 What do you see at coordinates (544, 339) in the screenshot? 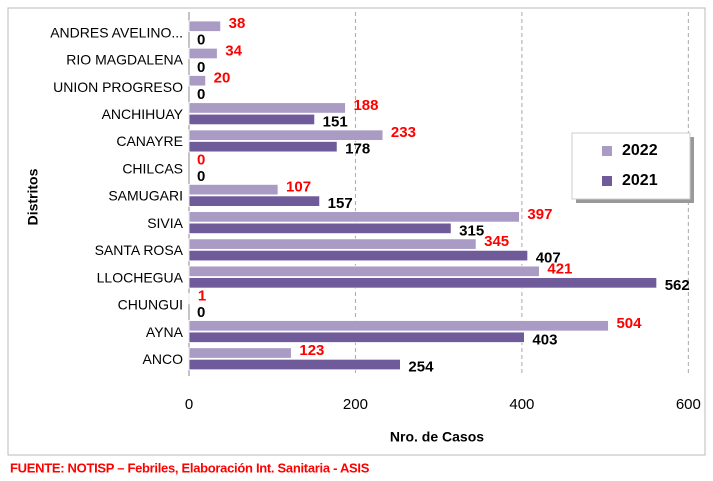
I see `data-label: 403` at bounding box center [544, 339].